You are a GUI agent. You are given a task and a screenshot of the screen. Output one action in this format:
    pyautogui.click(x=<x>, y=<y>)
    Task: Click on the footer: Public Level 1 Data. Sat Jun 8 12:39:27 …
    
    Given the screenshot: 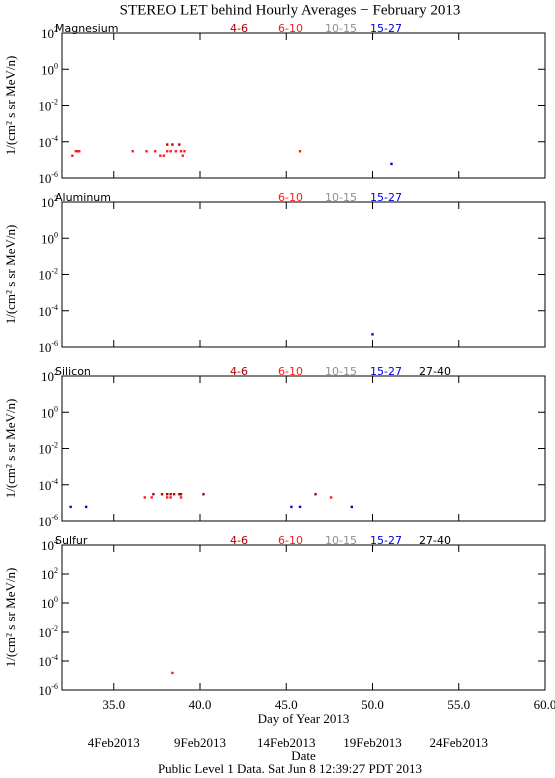 What is the action you would take?
    pyautogui.click(x=290, y=768)
    